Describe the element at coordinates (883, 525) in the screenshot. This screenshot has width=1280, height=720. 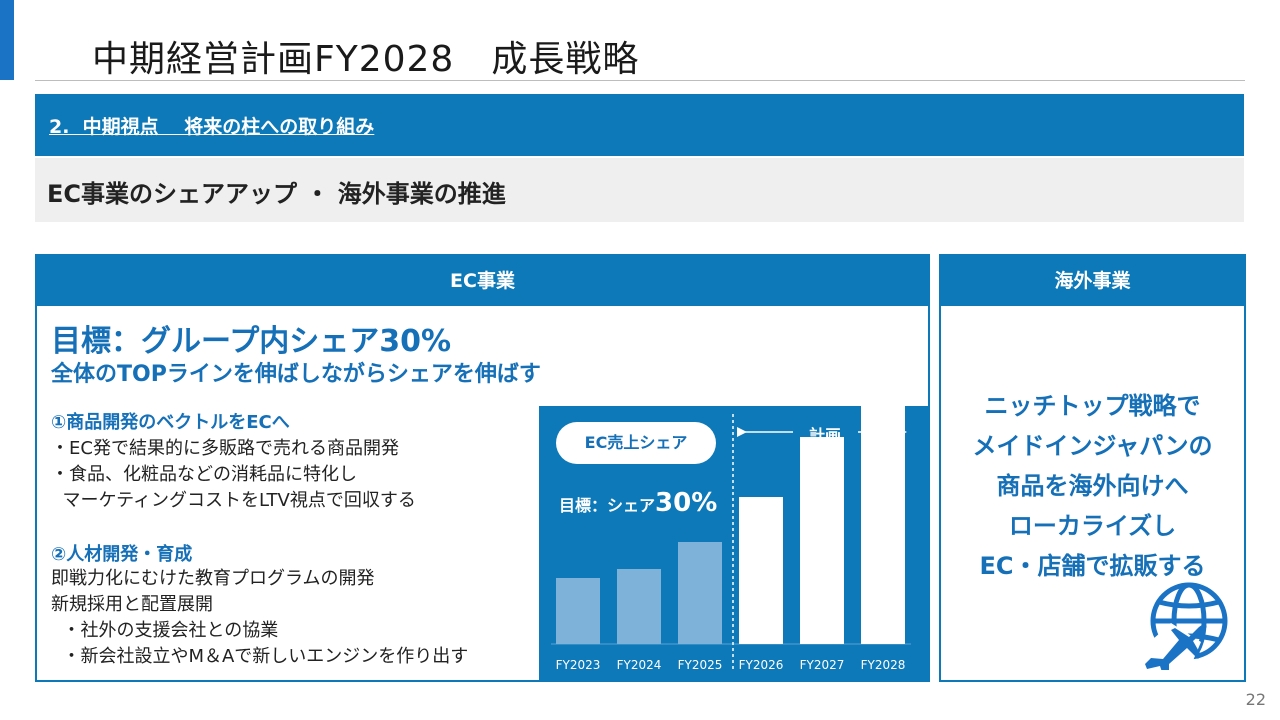
I see `chart-bar-fy2028` at that location.